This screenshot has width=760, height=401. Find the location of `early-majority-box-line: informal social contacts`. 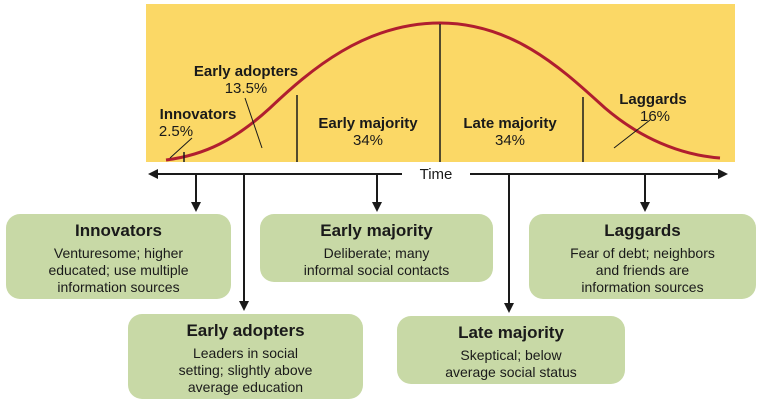

early-majority-box-line: informal social contacts is located at coordinates (376, 270).